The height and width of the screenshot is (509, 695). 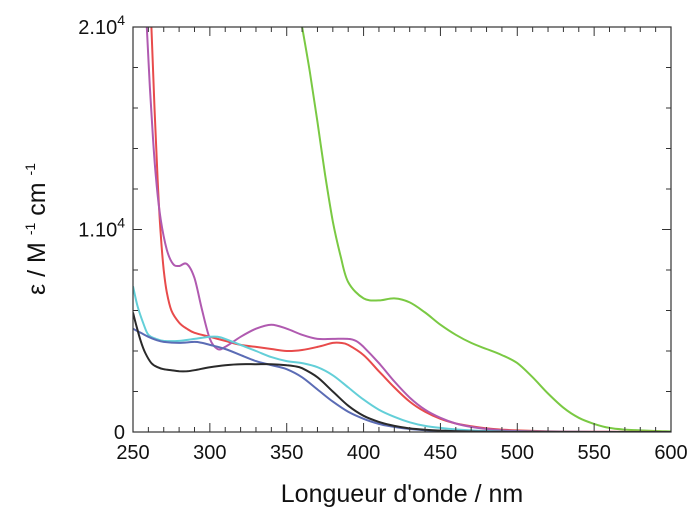 I want to click on x-tick-labels: 250 300 350 400 450 500 550 600, so click(x=401, y=453).